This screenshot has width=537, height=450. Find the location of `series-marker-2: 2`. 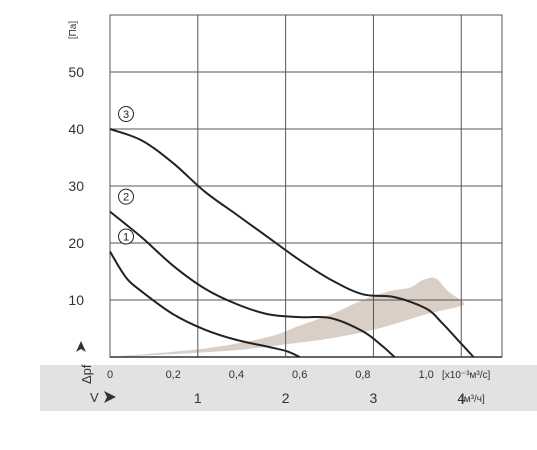

series-marker-2: 2 is located at coordinates (126, 196).